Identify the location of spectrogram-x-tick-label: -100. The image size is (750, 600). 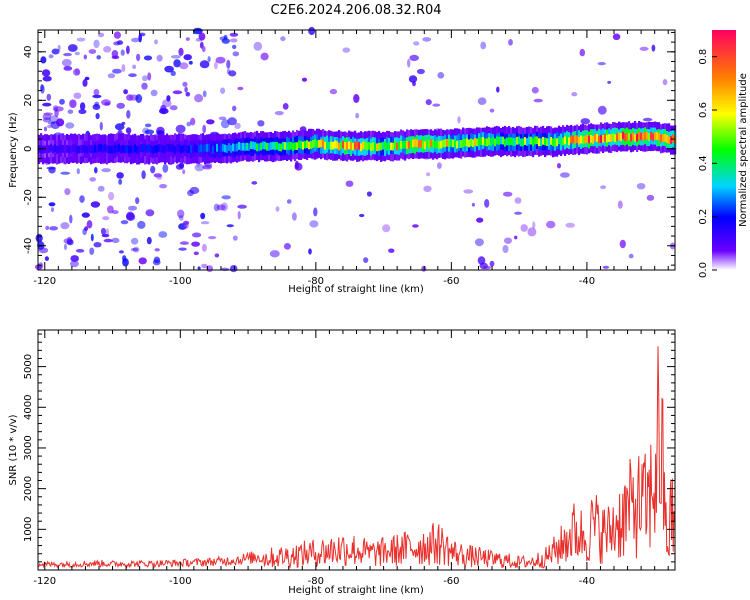
(180, 281).